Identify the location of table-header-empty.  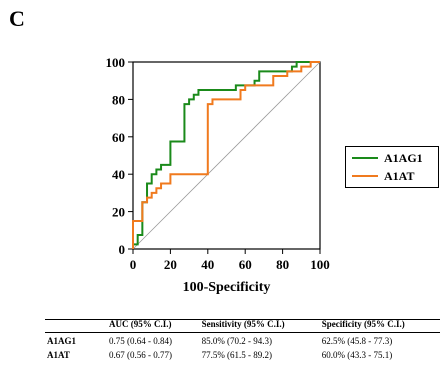
(76, 325).